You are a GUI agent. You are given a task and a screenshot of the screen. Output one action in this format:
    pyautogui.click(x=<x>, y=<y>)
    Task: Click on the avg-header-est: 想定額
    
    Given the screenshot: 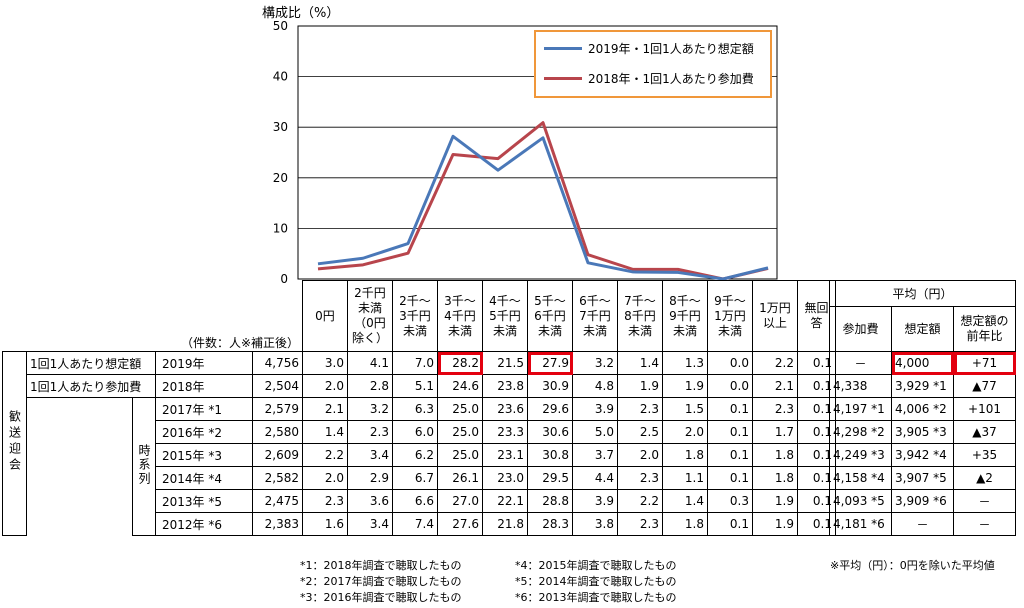 What is the action you would take?
    pyautogui.click(x=922, y=329)
    